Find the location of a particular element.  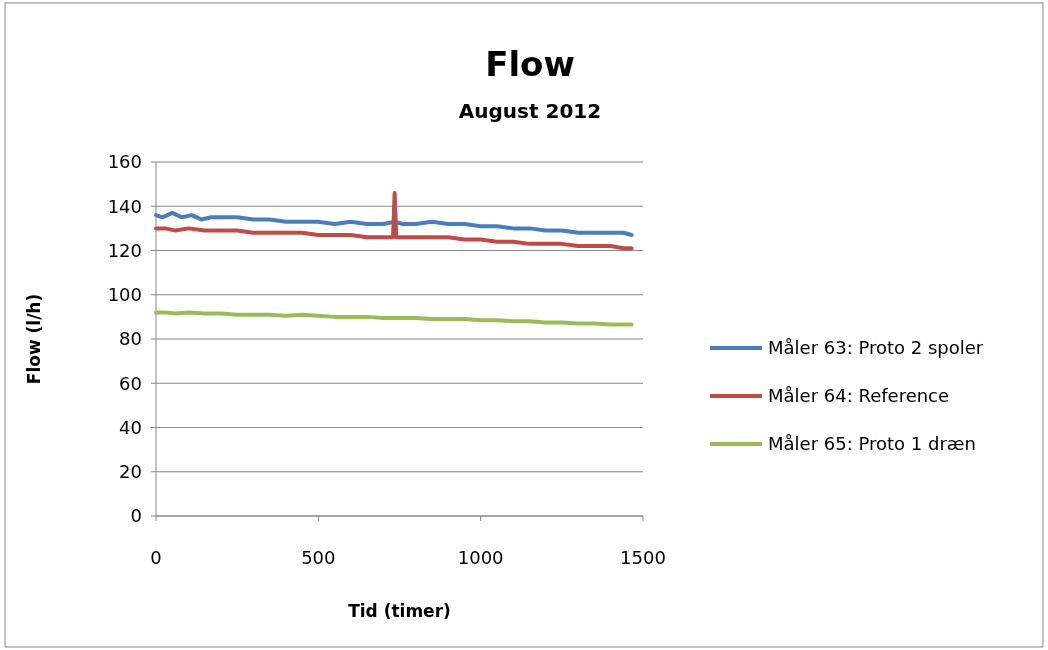

y-tick-label: 20 is located at coordinates (130, 472).